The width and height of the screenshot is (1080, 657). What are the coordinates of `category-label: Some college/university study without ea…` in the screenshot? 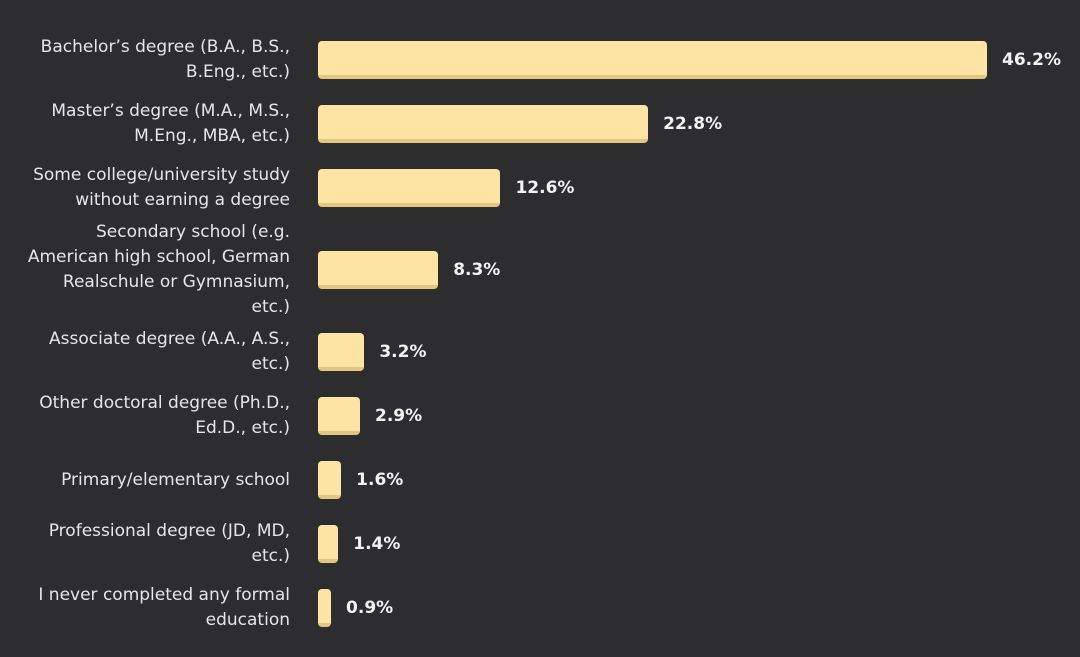 It's located at (161, 187).